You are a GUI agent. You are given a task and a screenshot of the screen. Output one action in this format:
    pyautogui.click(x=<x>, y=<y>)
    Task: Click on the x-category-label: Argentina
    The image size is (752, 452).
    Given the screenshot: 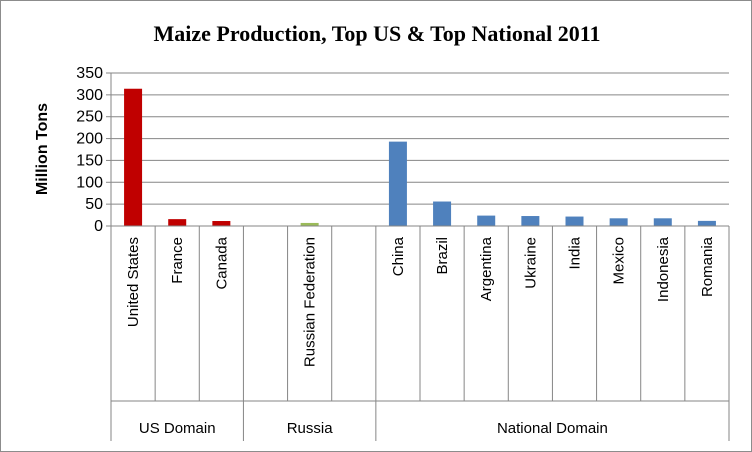 What is the action you would take?
    pyautogui.click(x=486, y=268)
    